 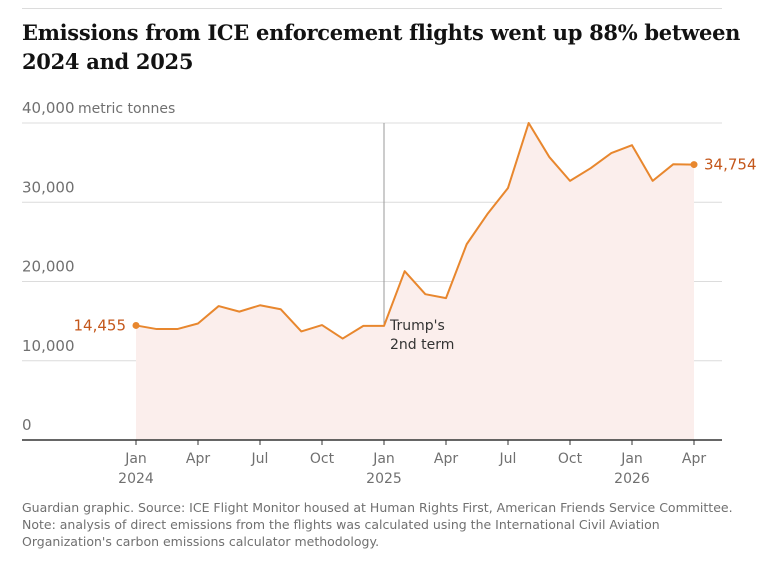 I want to click on y-tick-label: 30,000, so click(x=48, y=187).